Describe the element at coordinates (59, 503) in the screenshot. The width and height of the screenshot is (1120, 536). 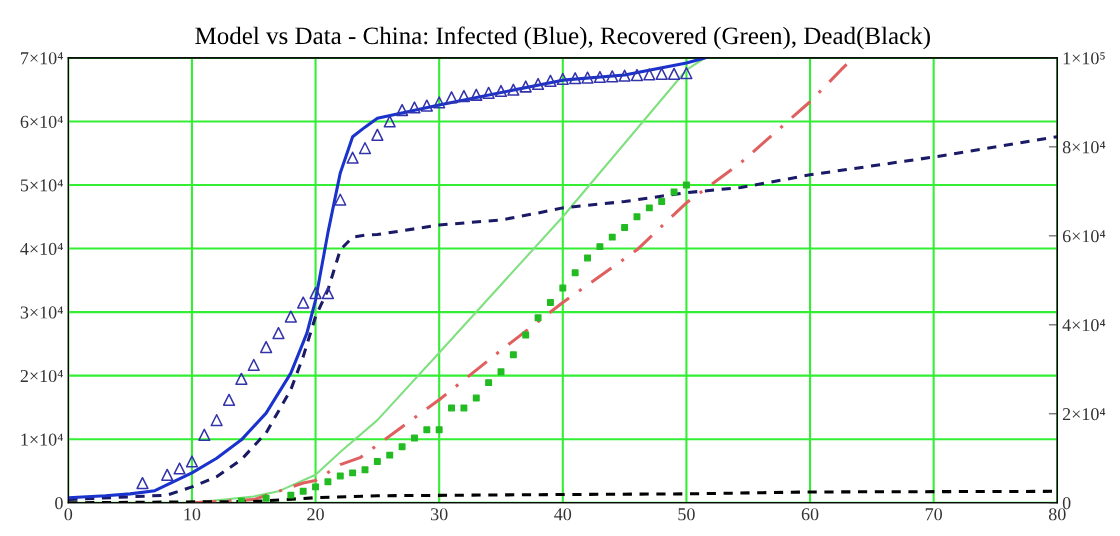
I see `y-tick-label: 0` at that location.